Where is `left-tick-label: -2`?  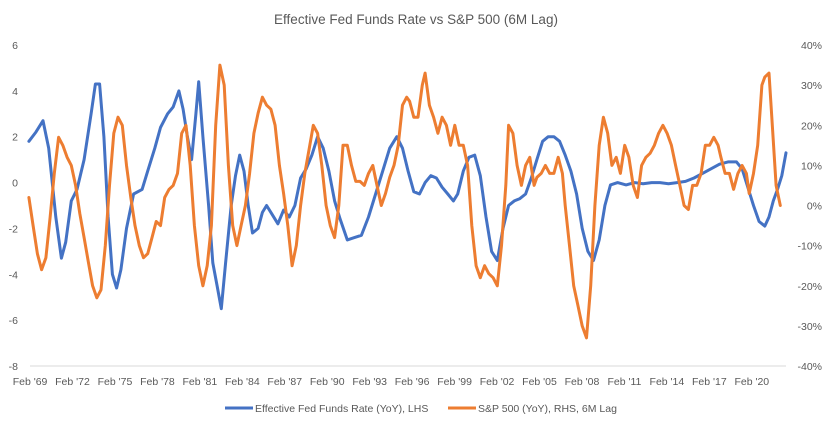 left-tick-label: -2 is located at coordinates (13, 229).